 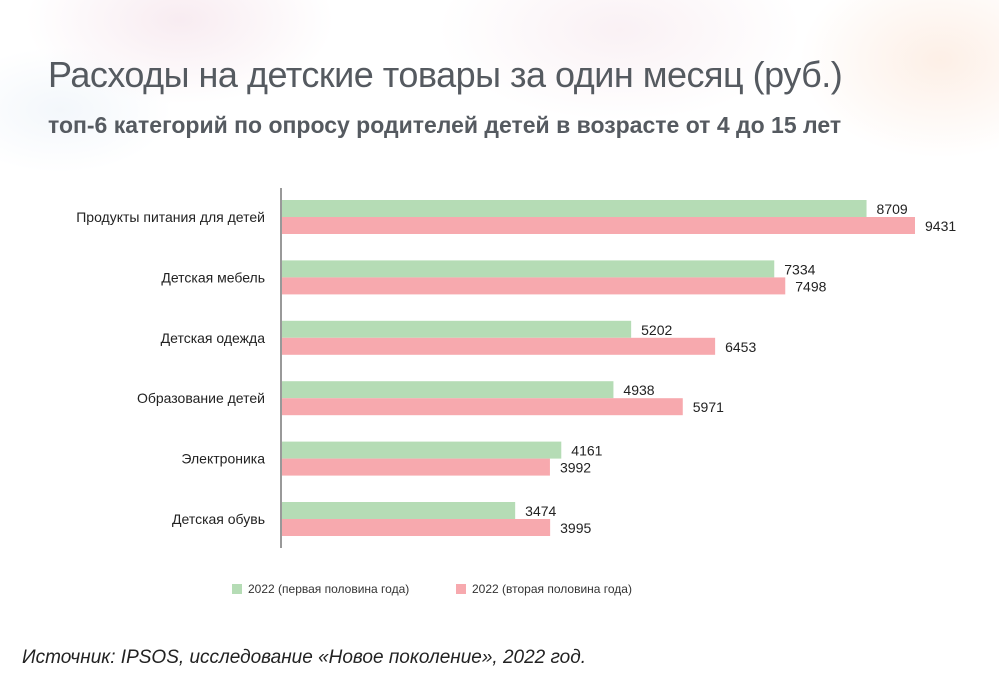 I want to click on legend-label-series-1: 2022 (первая половина года), so click(x=329, y=589).